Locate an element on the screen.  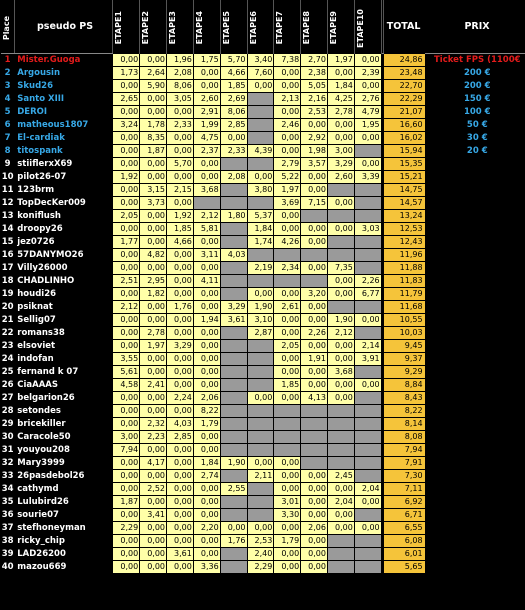
etape-score-cell: 2,06 is located at coordinates (206, 398).